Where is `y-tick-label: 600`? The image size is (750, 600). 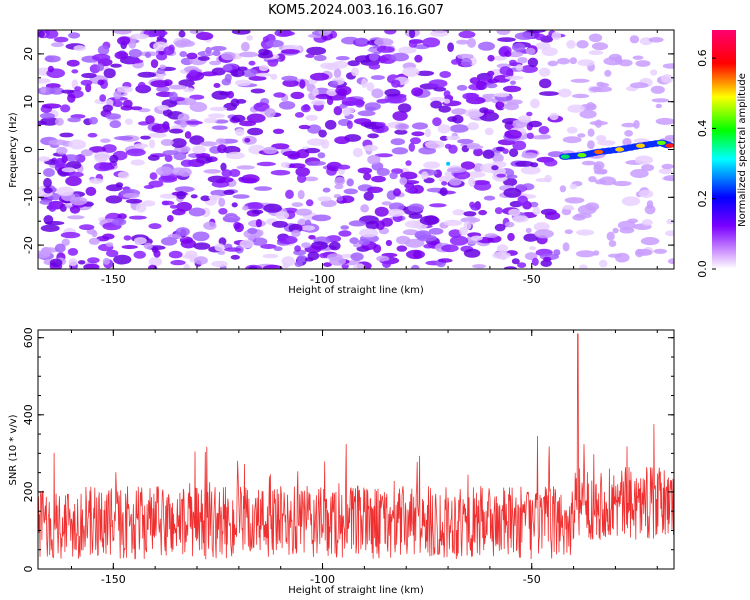
y-tick-label: 600 is located at coordinates (28, 337).